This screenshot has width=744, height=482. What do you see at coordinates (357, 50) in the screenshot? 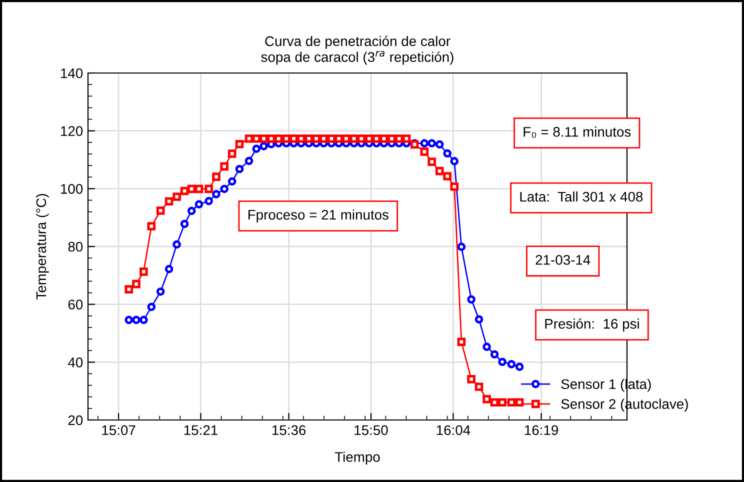
I see `chart-title: Curva de penetración de calor sopa de caracol (3$^{ra}$ repetición)` at bounding box center [357, 50].